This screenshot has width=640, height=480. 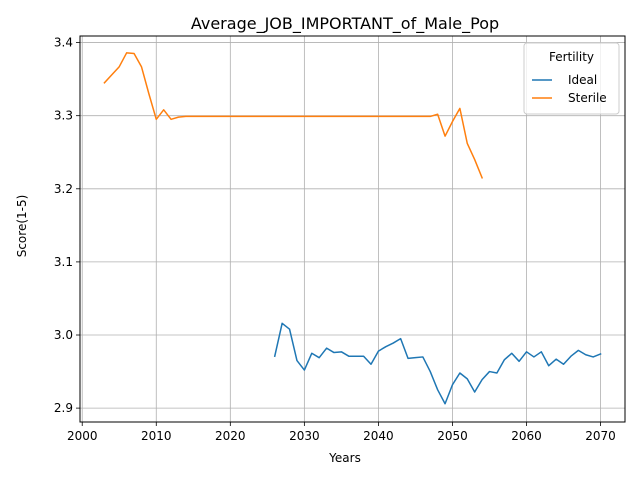 What do you see at coordinates (452, 436) in the screenshot?
I see `x-tick-label: 2050` at bounding box center [452, 436].